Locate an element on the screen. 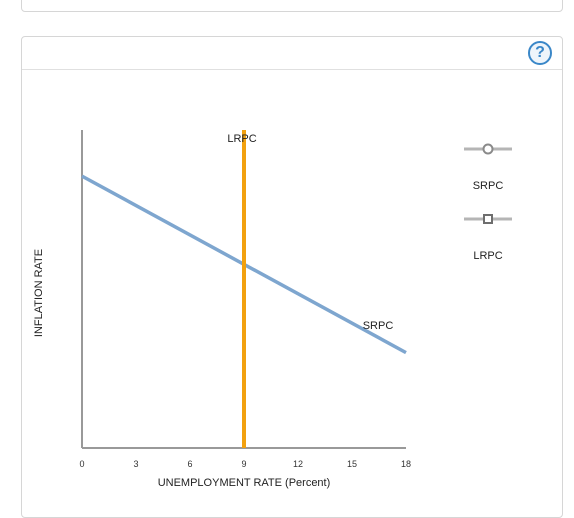 This screenshot has height=518, width=574. x-tick-label: 3 is located at coordinates (135, 464).